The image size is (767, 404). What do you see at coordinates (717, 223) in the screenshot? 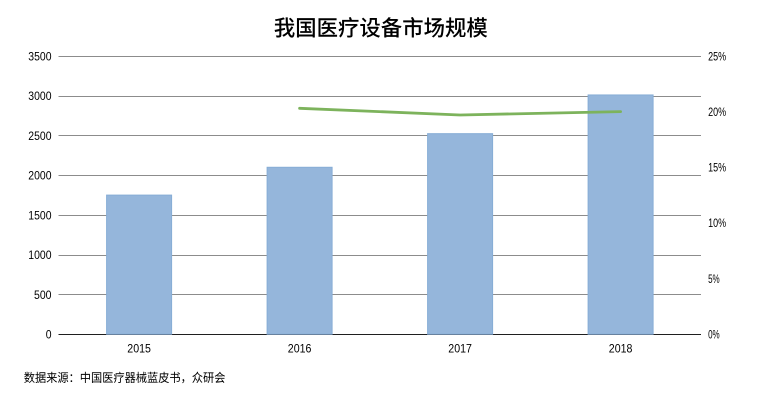
I see `svg-text: 10%` at bounding box center [717, 223].